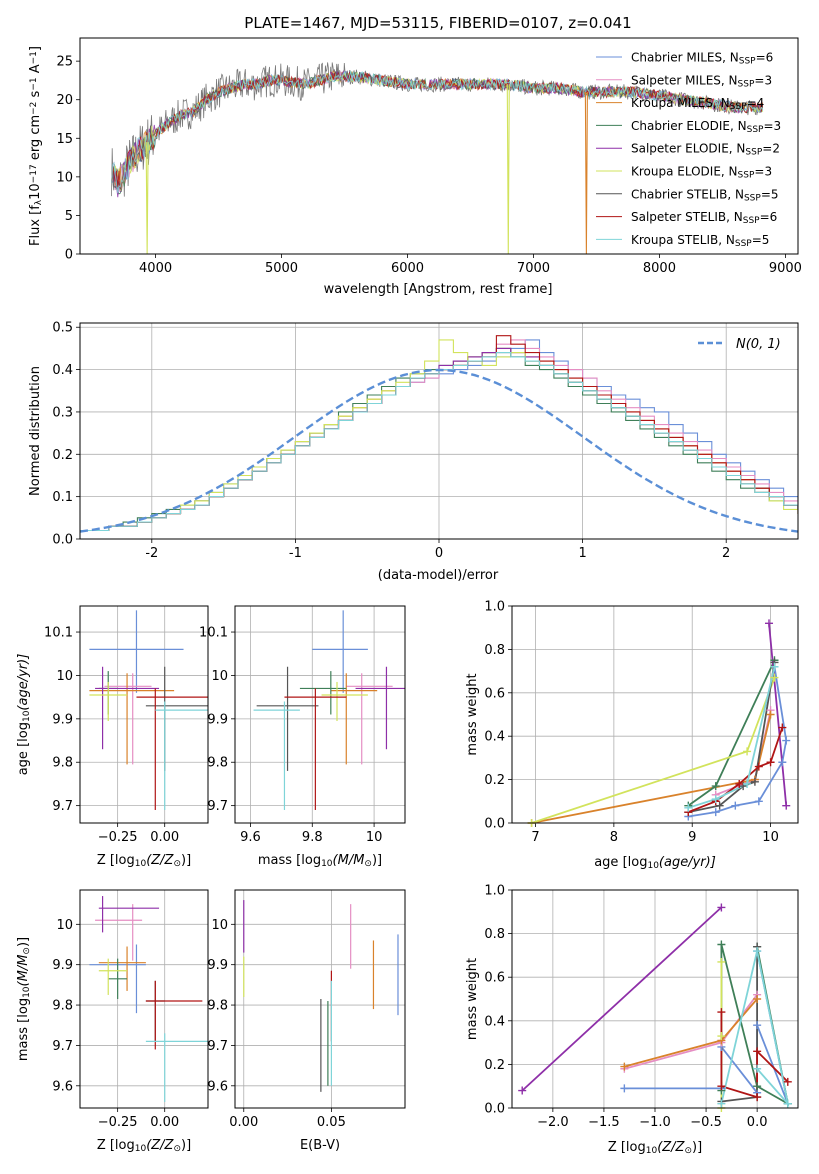 Image resolution: width=819 pixels, height=1174 pixels. Describe the element at coordinates (687, 194) in the screenshot. I see `legend-entry-part: Chabrier STELIB, N` at that location.